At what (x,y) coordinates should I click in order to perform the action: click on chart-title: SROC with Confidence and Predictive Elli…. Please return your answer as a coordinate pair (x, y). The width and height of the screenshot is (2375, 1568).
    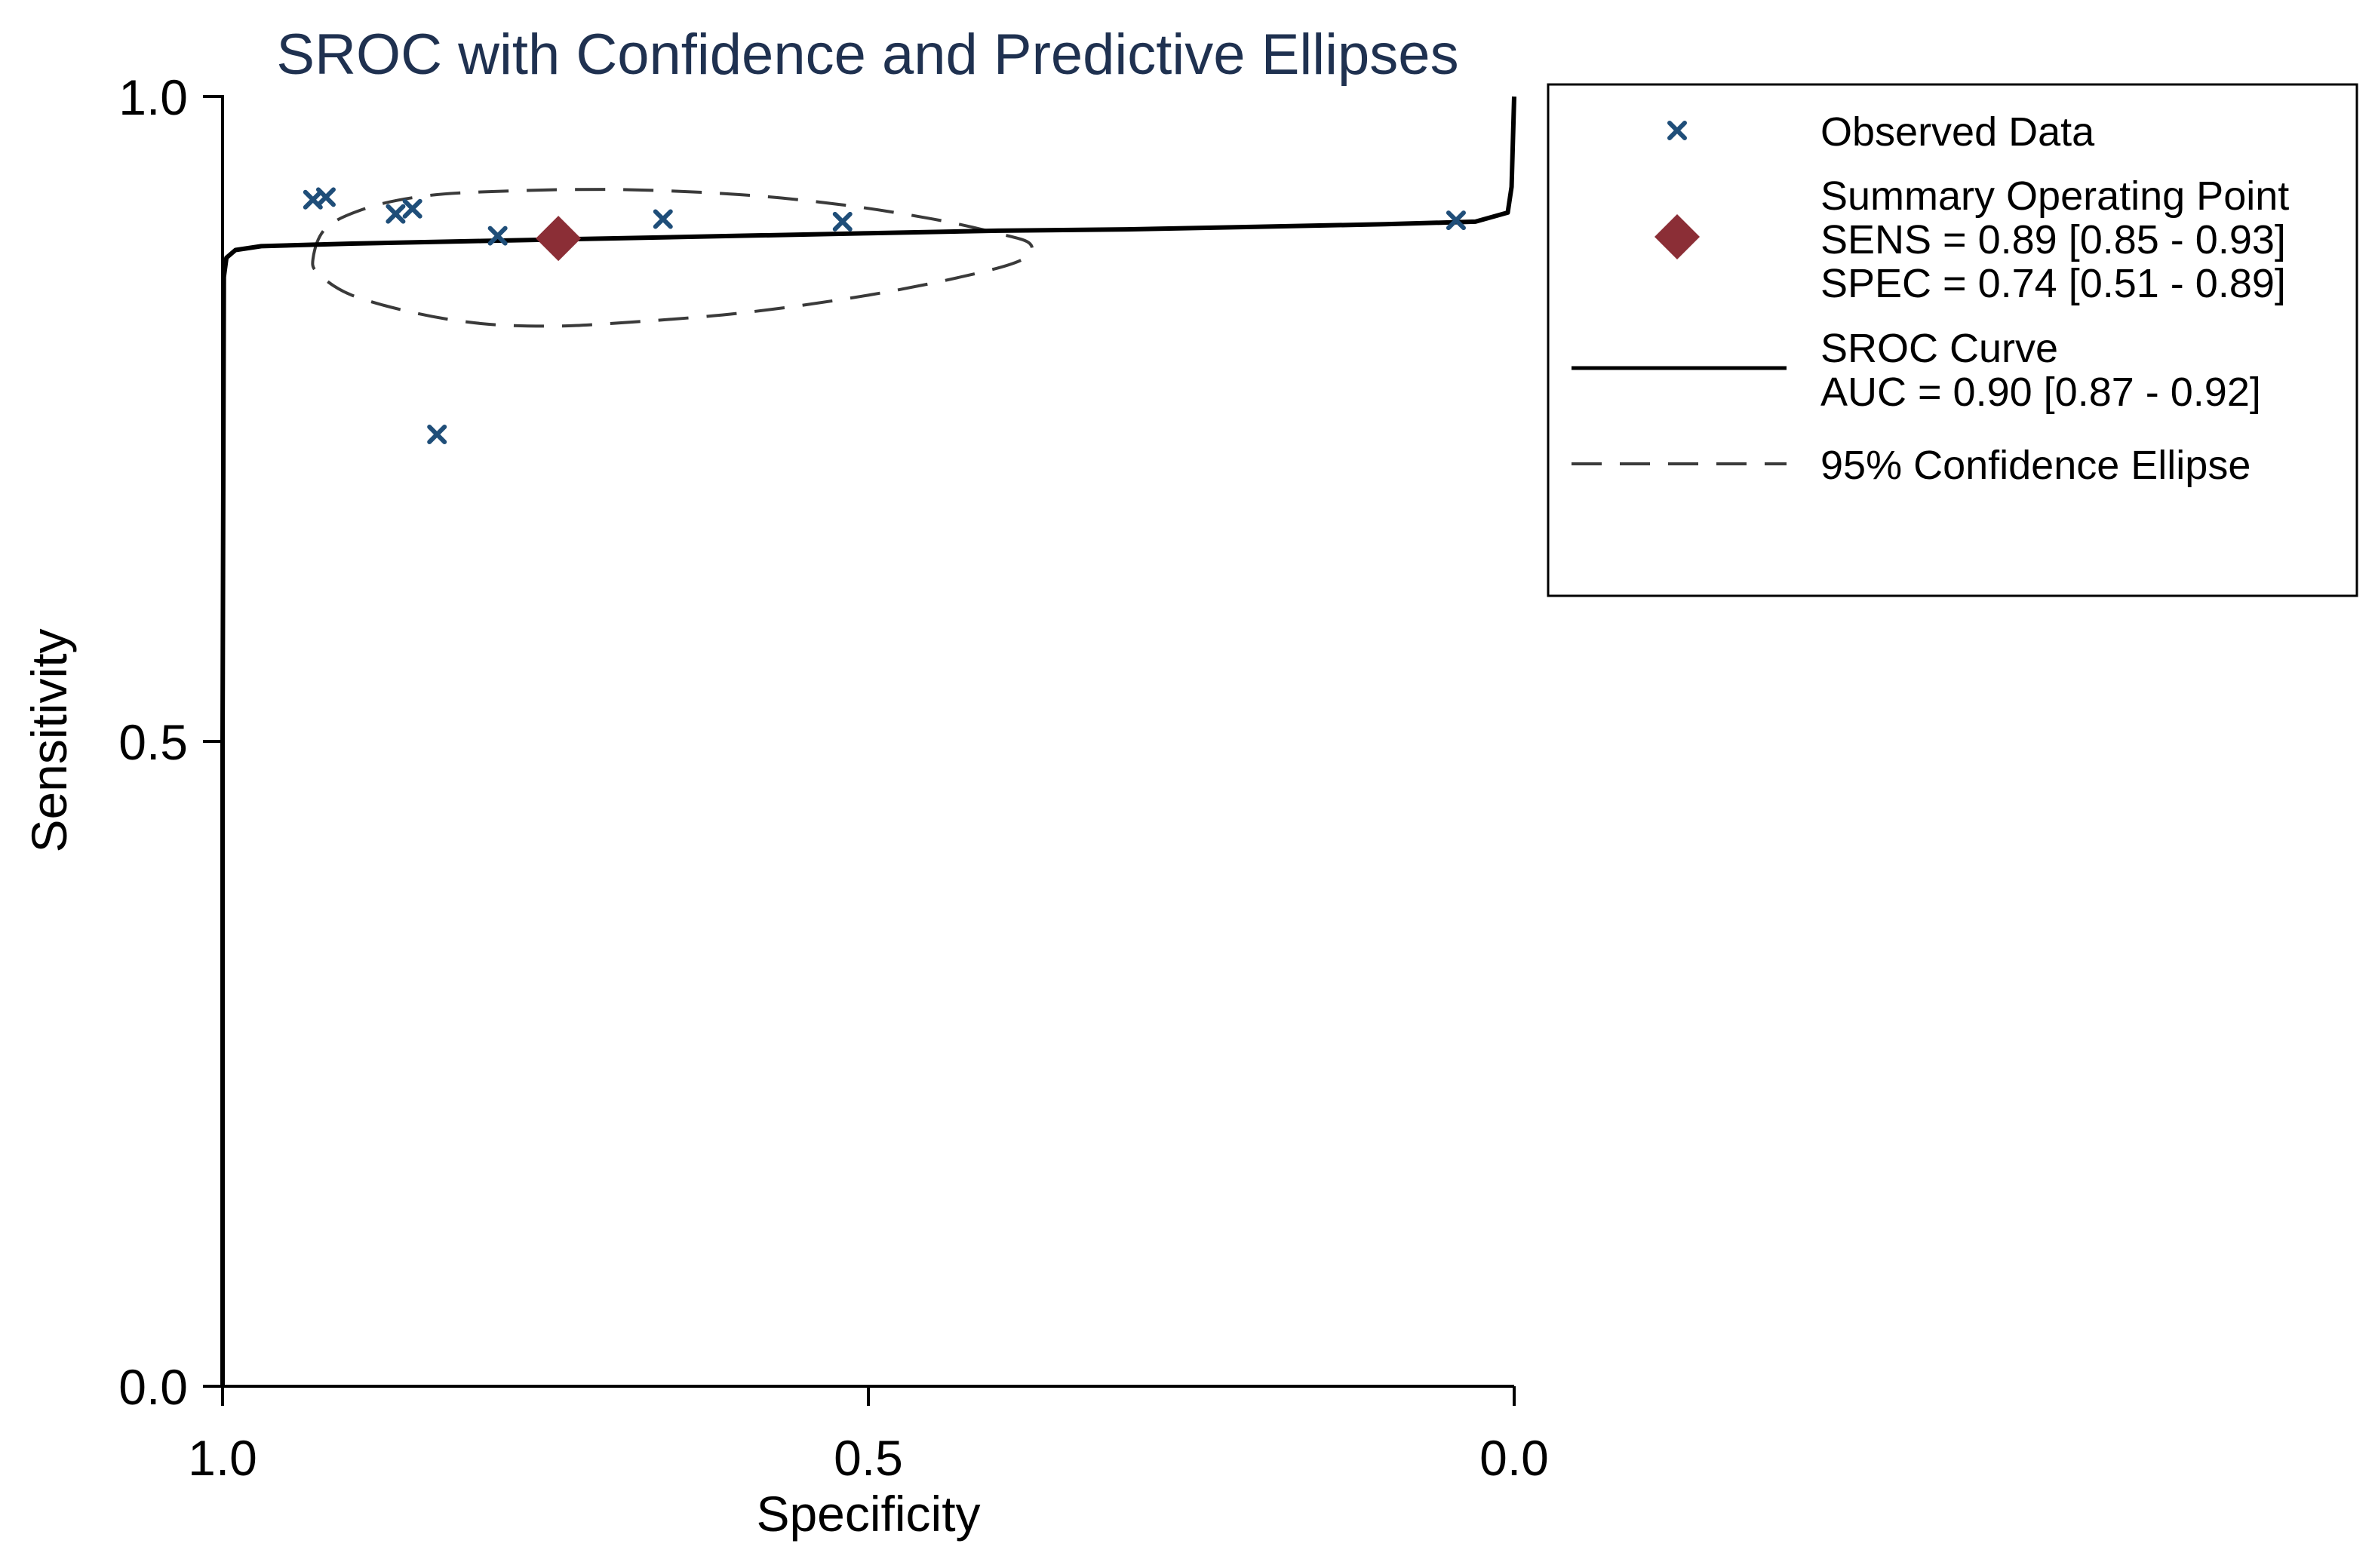
    Looking at the image, I should click on (867, 55).